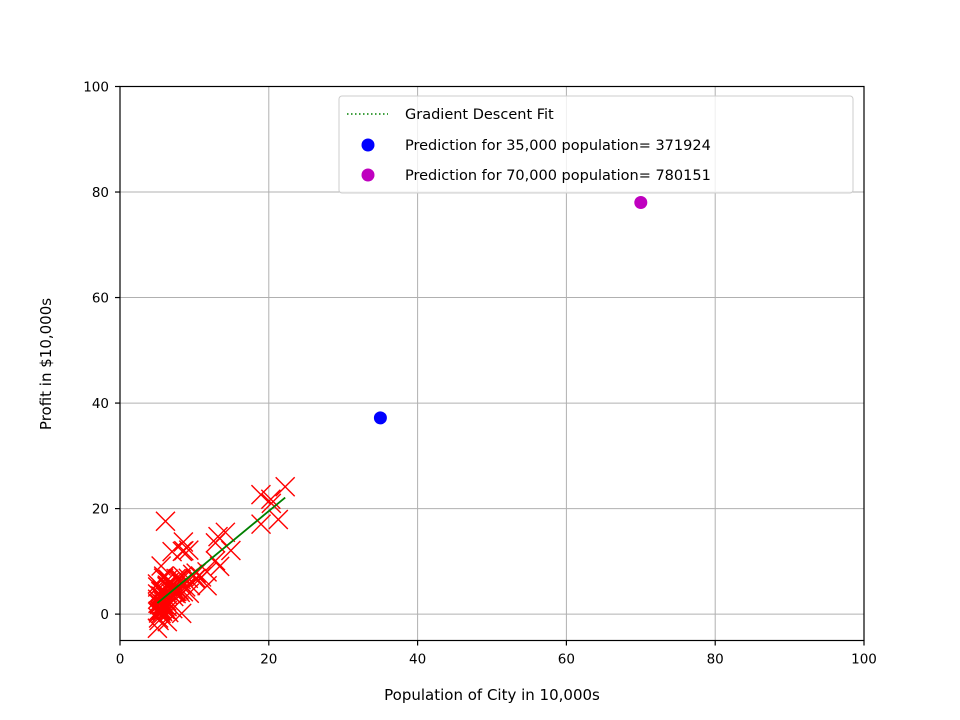 This screenshot has height=720, width=960. Describe the element at coordinates (120, 660) in the screenshot. I see `x-tick-label: 0` at that location.